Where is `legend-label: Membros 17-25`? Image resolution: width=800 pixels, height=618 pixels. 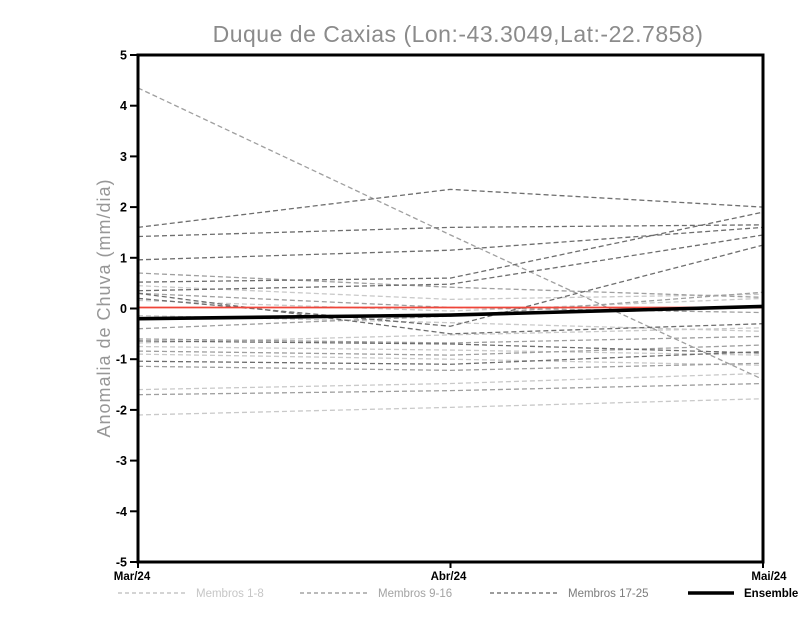 legend-label: Membros 17-25 is located at coordinates (608, 594).